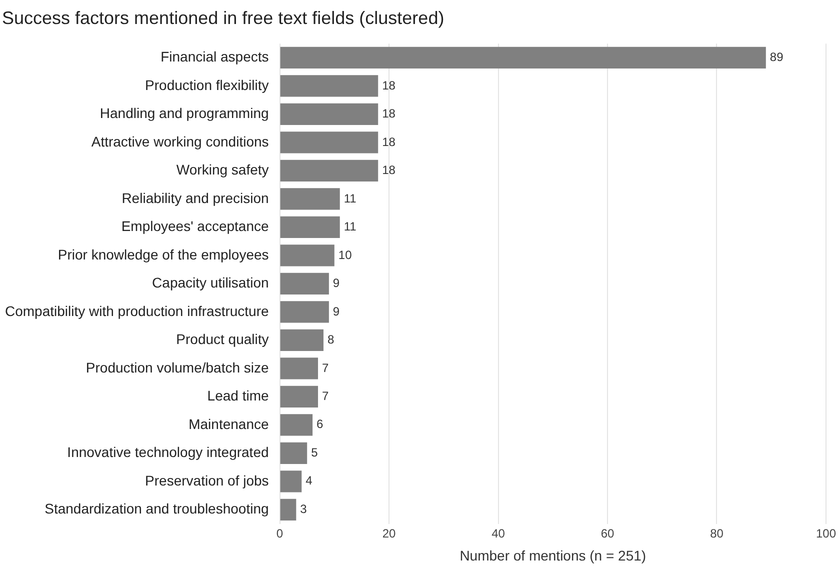  What do you see at coordinates (207, 84) in the screenshot?
I see `y-tick-label: Production flexibility` at bounding box center [207, 84].